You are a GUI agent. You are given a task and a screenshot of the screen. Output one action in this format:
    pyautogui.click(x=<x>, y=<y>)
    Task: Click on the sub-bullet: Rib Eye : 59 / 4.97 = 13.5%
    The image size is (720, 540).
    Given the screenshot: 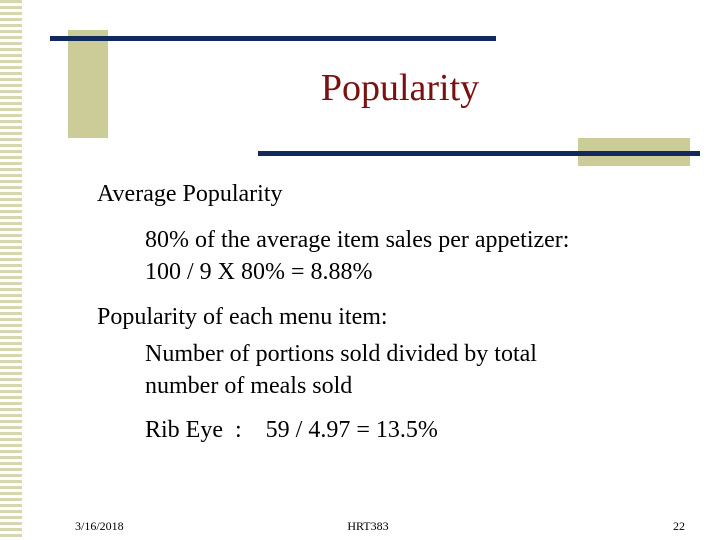 What is the action you would take?
    pyautogui.click(x=291, y=430)
    